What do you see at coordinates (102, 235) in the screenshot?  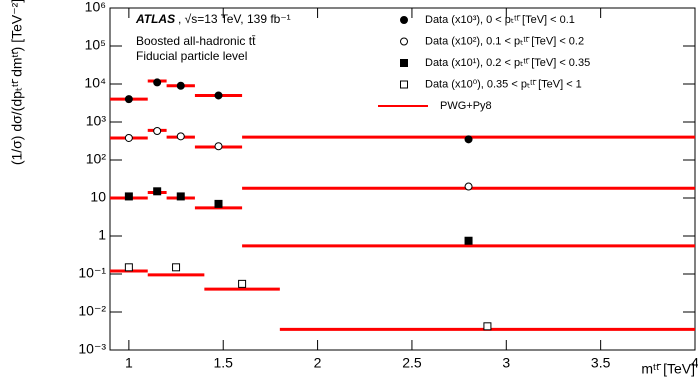 I see `y-tick-label: 1` at bounding box center [102, 235].